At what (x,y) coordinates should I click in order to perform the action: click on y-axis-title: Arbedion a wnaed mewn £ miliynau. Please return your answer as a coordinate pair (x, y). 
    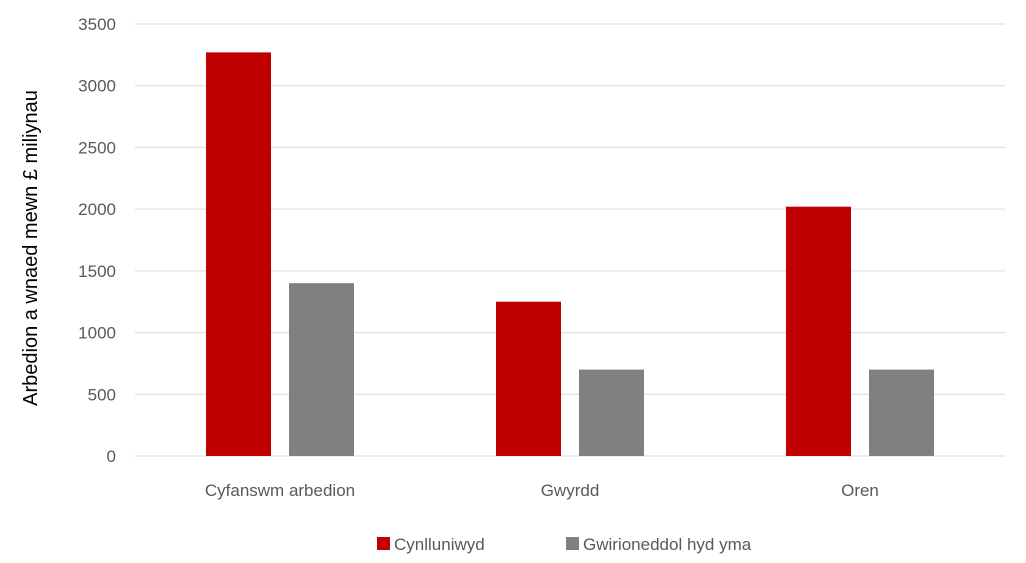
    Looking at the image, I should click on (31, 248).